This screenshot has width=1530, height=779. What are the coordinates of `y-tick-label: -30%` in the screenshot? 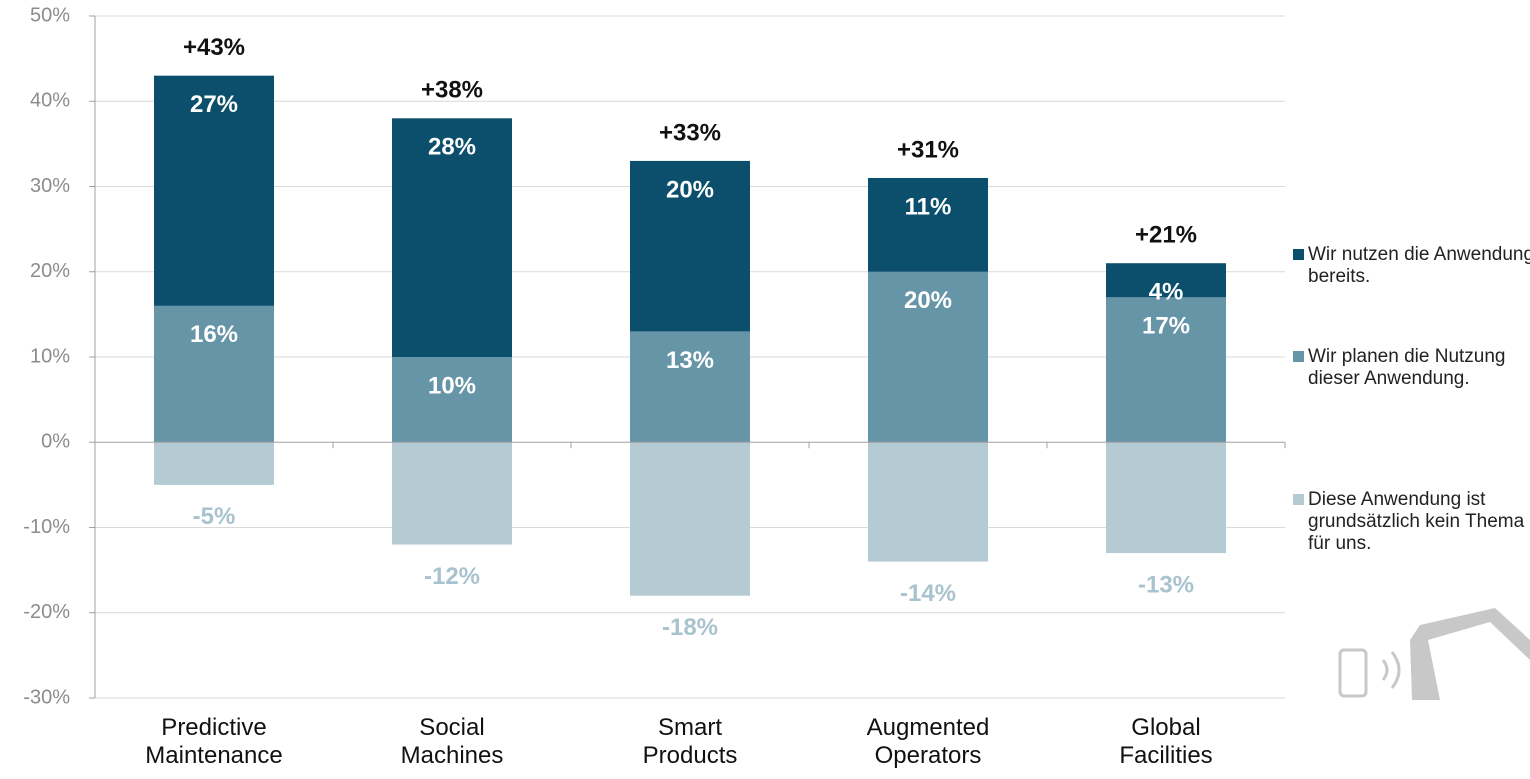 It's located at (46, 697).